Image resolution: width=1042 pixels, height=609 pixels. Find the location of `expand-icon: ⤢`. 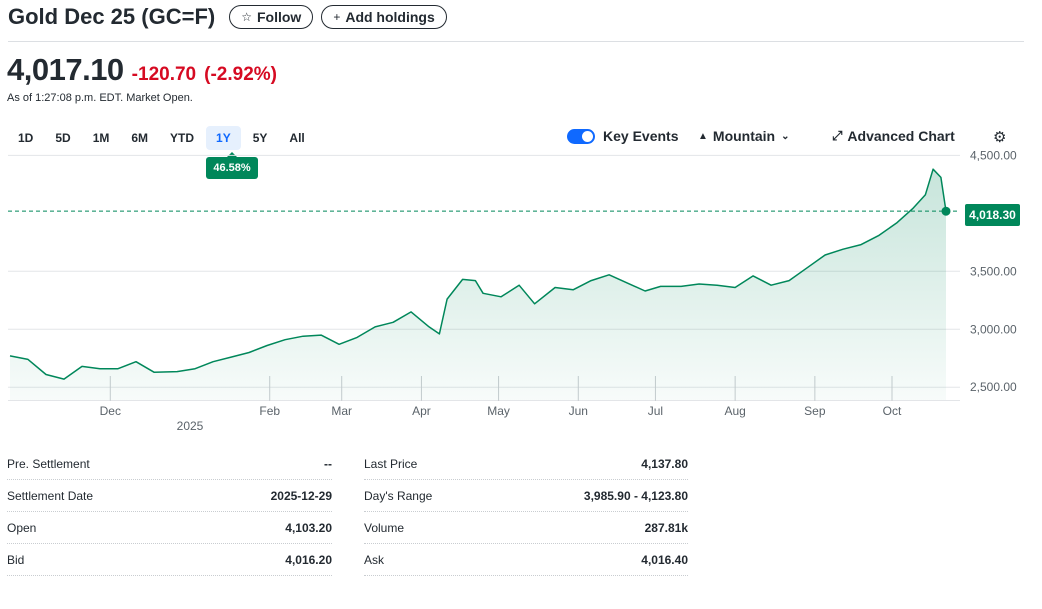

expand-icon: ⤢ is located at coordinates (837, 135).